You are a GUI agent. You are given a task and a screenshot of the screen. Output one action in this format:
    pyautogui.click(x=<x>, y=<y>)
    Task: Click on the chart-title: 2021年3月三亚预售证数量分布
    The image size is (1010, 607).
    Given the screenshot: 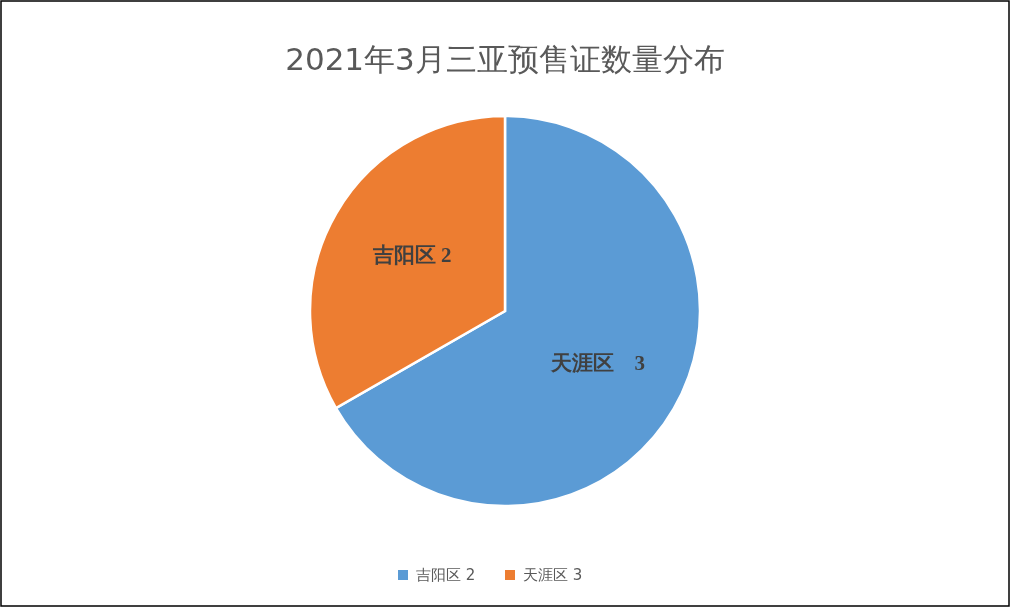 What is the action you would take?
    pyautogui.click(x=505, y=59)
    